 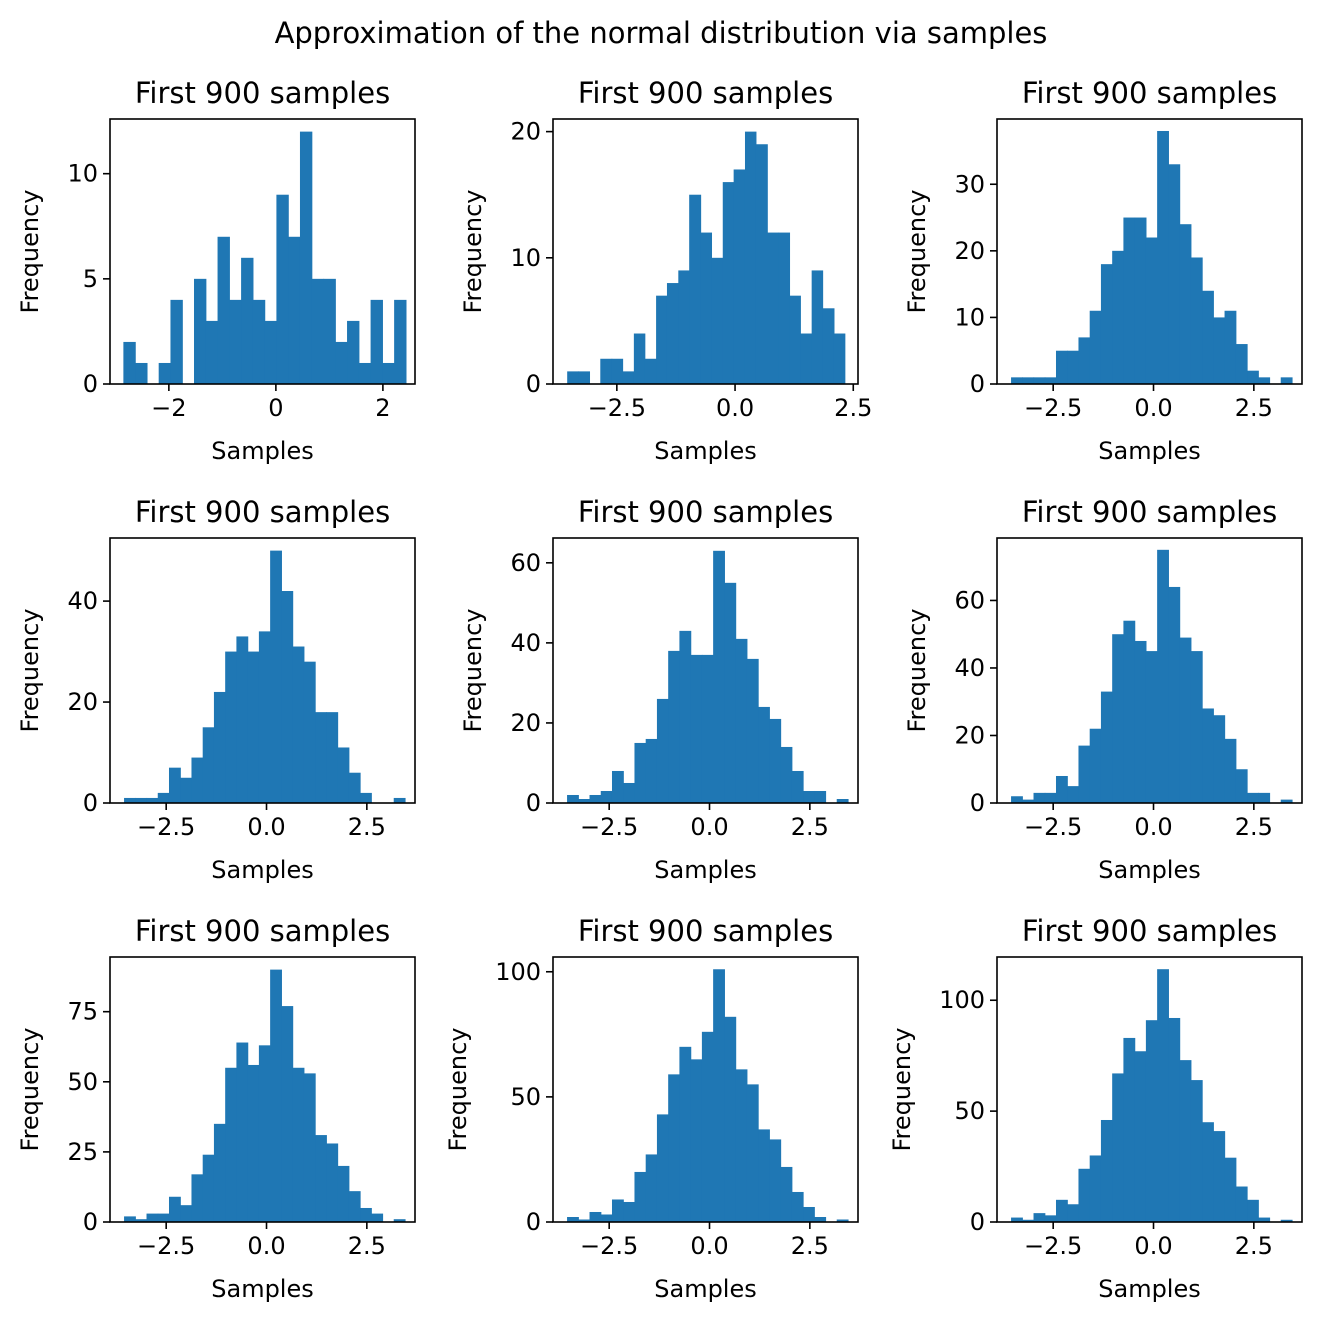 What do you see at coordinates (275, 408) in the screenshot?
I see `x-tick-label: 0` at bounding box center [275, 408].